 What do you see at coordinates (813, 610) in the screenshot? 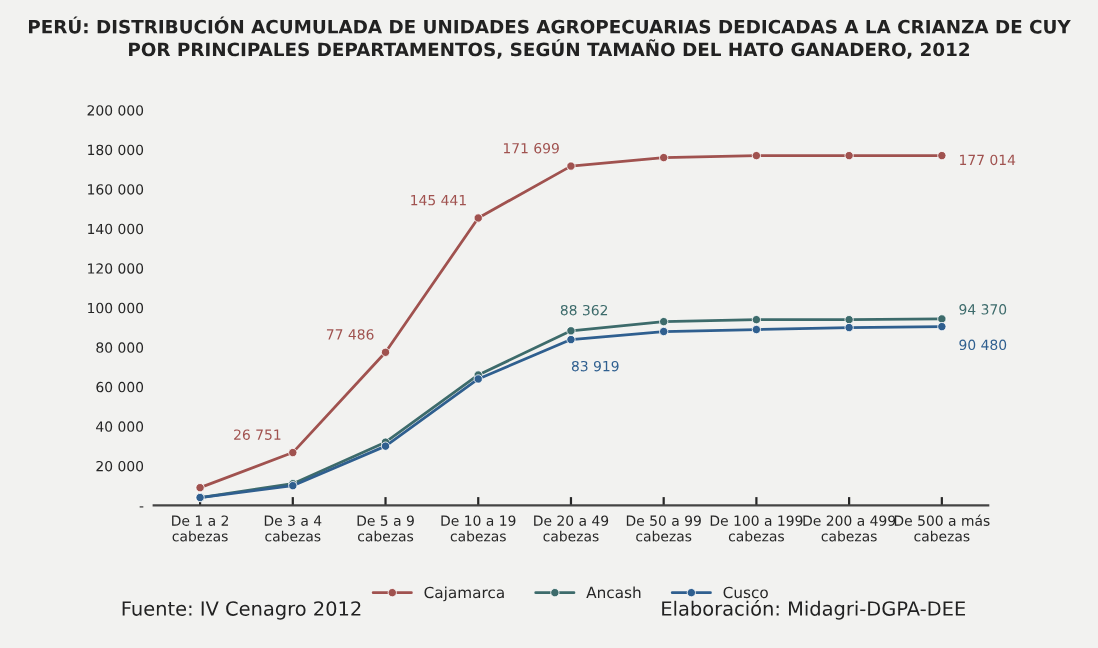
I see `text: Elaboración: Midagri-DGPA-DEE` at bounding box center [813, 610].